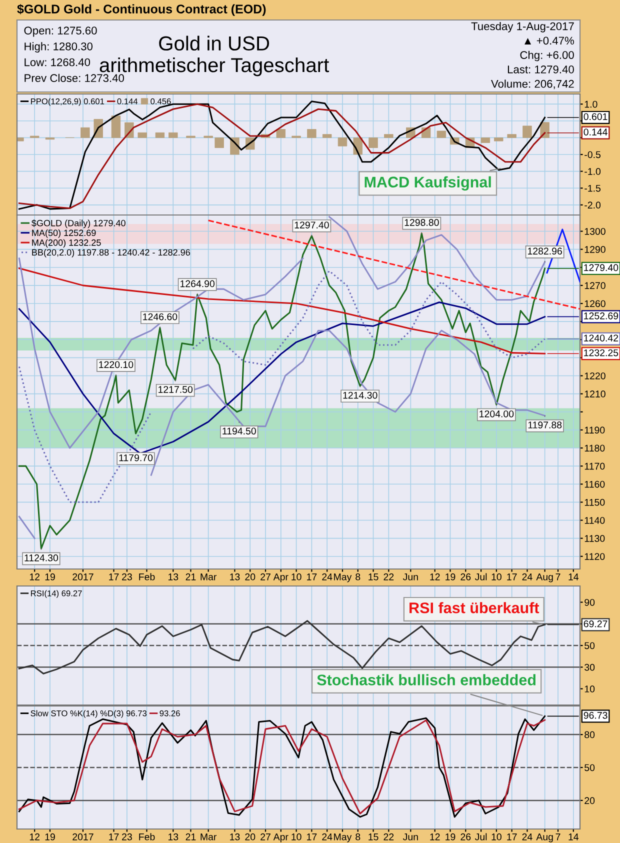  I want to click on y-tick-label: 1150, so click(594, 502).